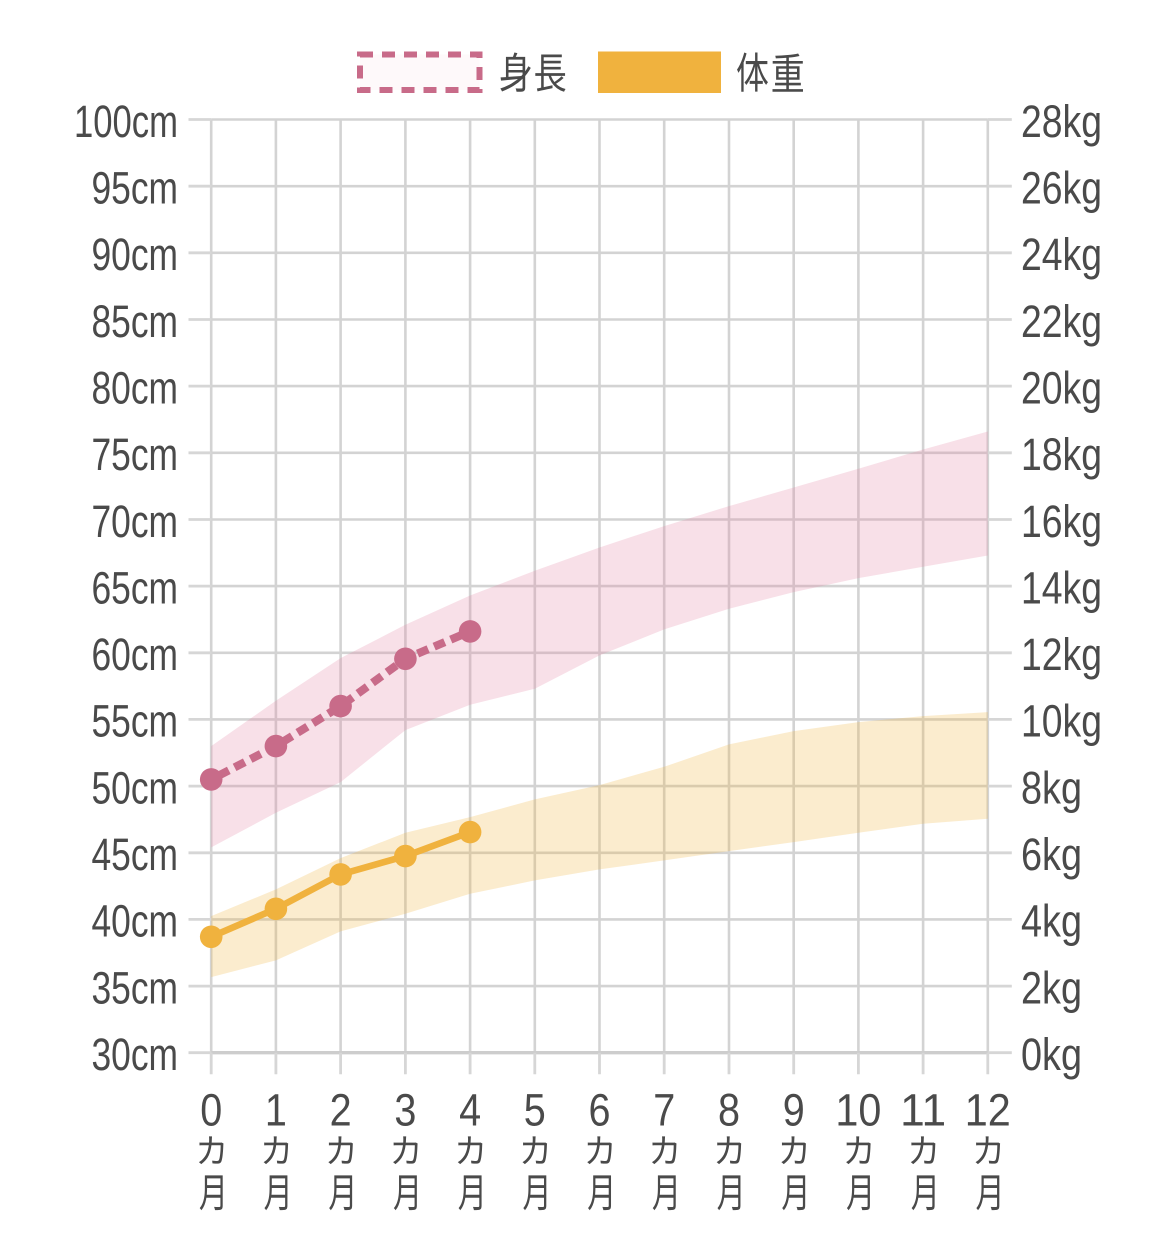  What do you see at coordinates (135, 787) in the screenshot?
I see `svg-text: 50cm` at bounding box center [135, 787].